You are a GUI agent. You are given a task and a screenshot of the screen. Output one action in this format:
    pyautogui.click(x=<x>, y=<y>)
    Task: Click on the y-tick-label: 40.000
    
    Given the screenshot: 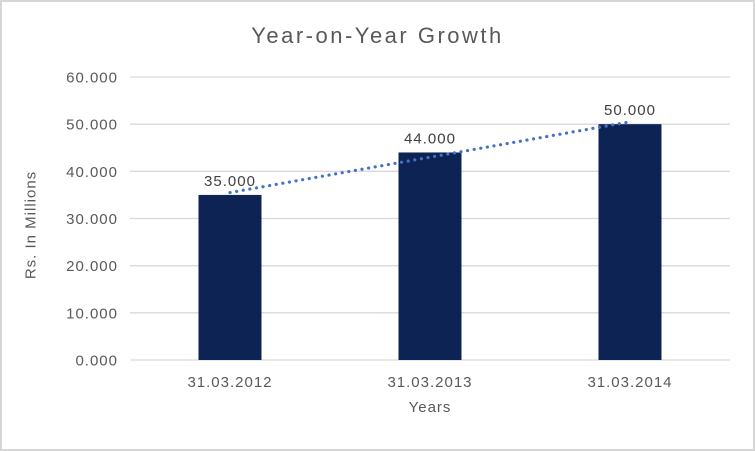 What is the action you would take?
    pyautogui.click(x=92, y=172)
    